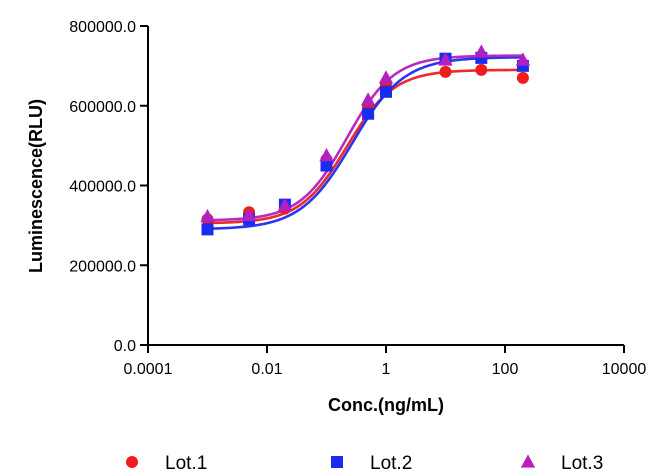 Image resolution: width=652 pixels, height=474 pixels. What do you see at coordinates (391, 463) in the screenshot?
I see `legend-label-2: Lot.2` at bounding box center [391, 463].